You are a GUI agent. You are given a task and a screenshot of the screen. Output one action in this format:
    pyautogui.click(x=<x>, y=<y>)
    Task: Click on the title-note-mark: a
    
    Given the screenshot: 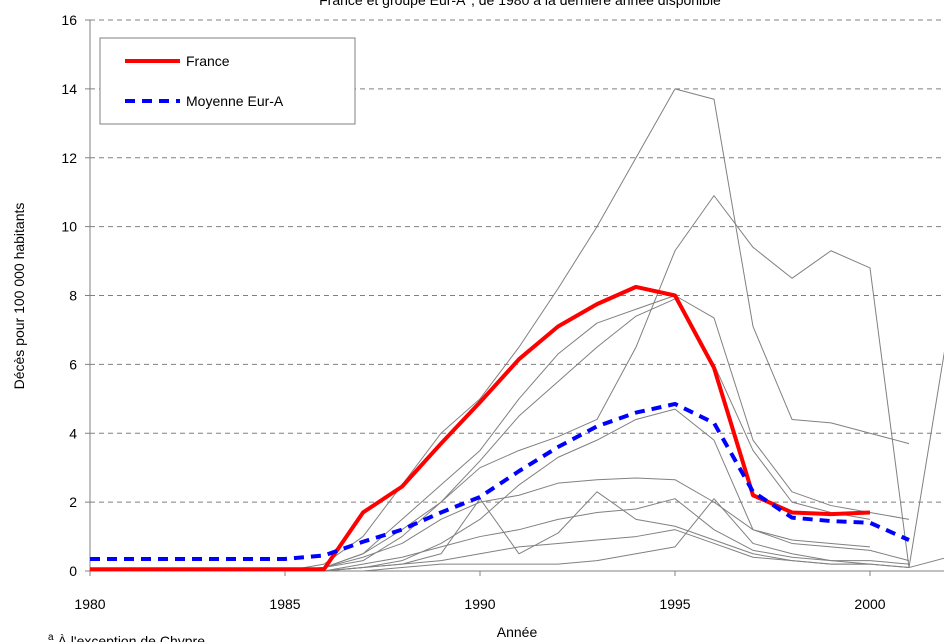 What is the action you would take?
    pyautogui.click(x=468, y=1)
    